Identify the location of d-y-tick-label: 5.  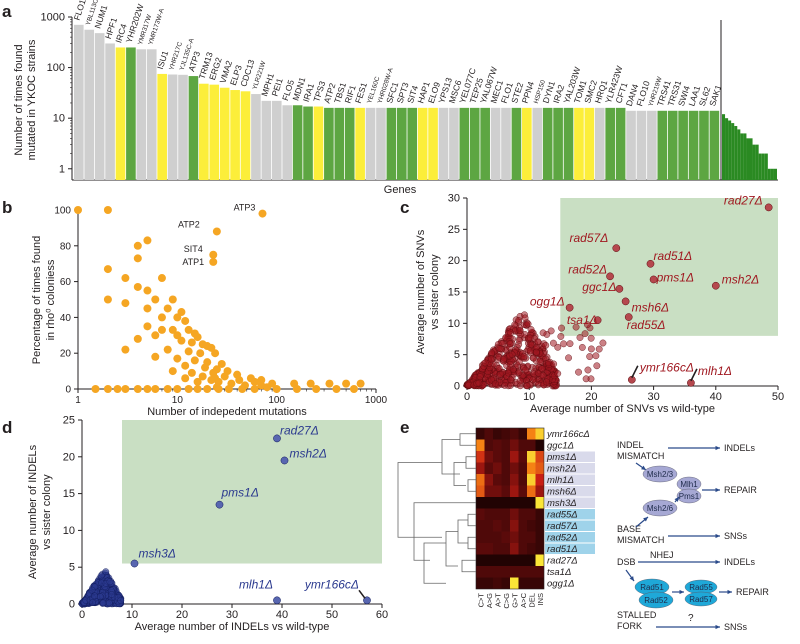
(72, 568).